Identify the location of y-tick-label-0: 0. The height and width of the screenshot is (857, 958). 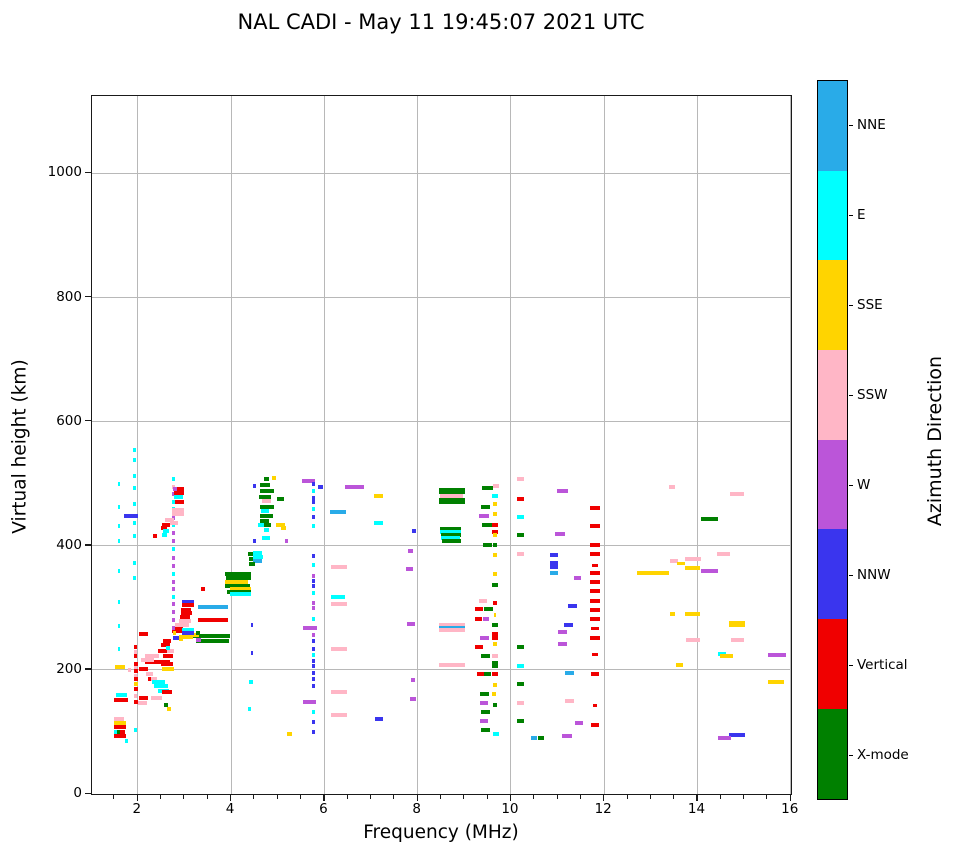
(77, 793).